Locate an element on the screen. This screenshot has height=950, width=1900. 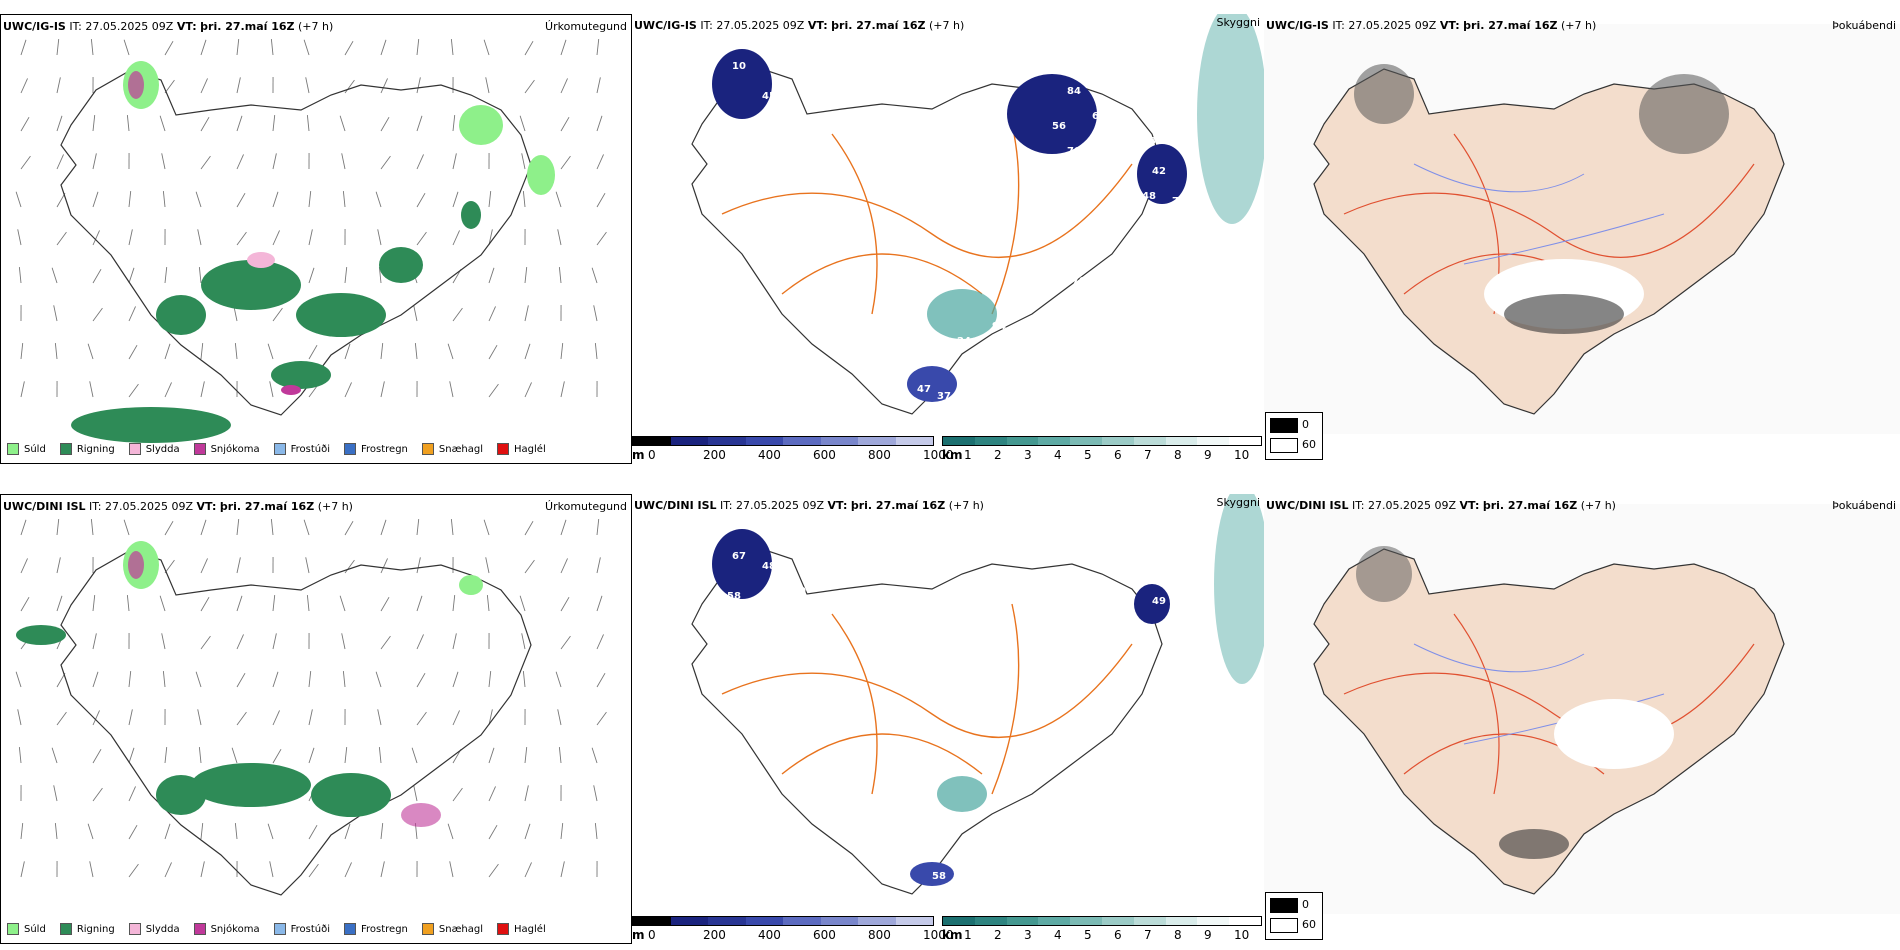
legend-label: Rigning is located at coordinates (95, 929).